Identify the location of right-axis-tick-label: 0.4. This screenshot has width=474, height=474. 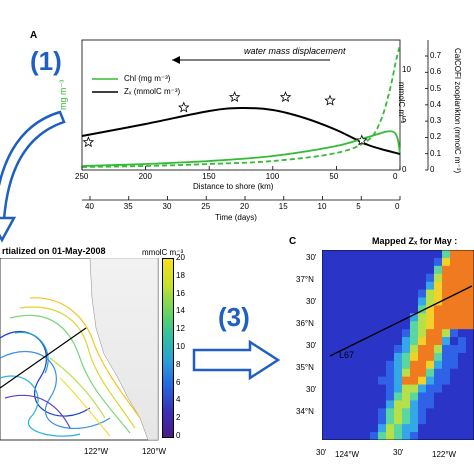
(436, 104).